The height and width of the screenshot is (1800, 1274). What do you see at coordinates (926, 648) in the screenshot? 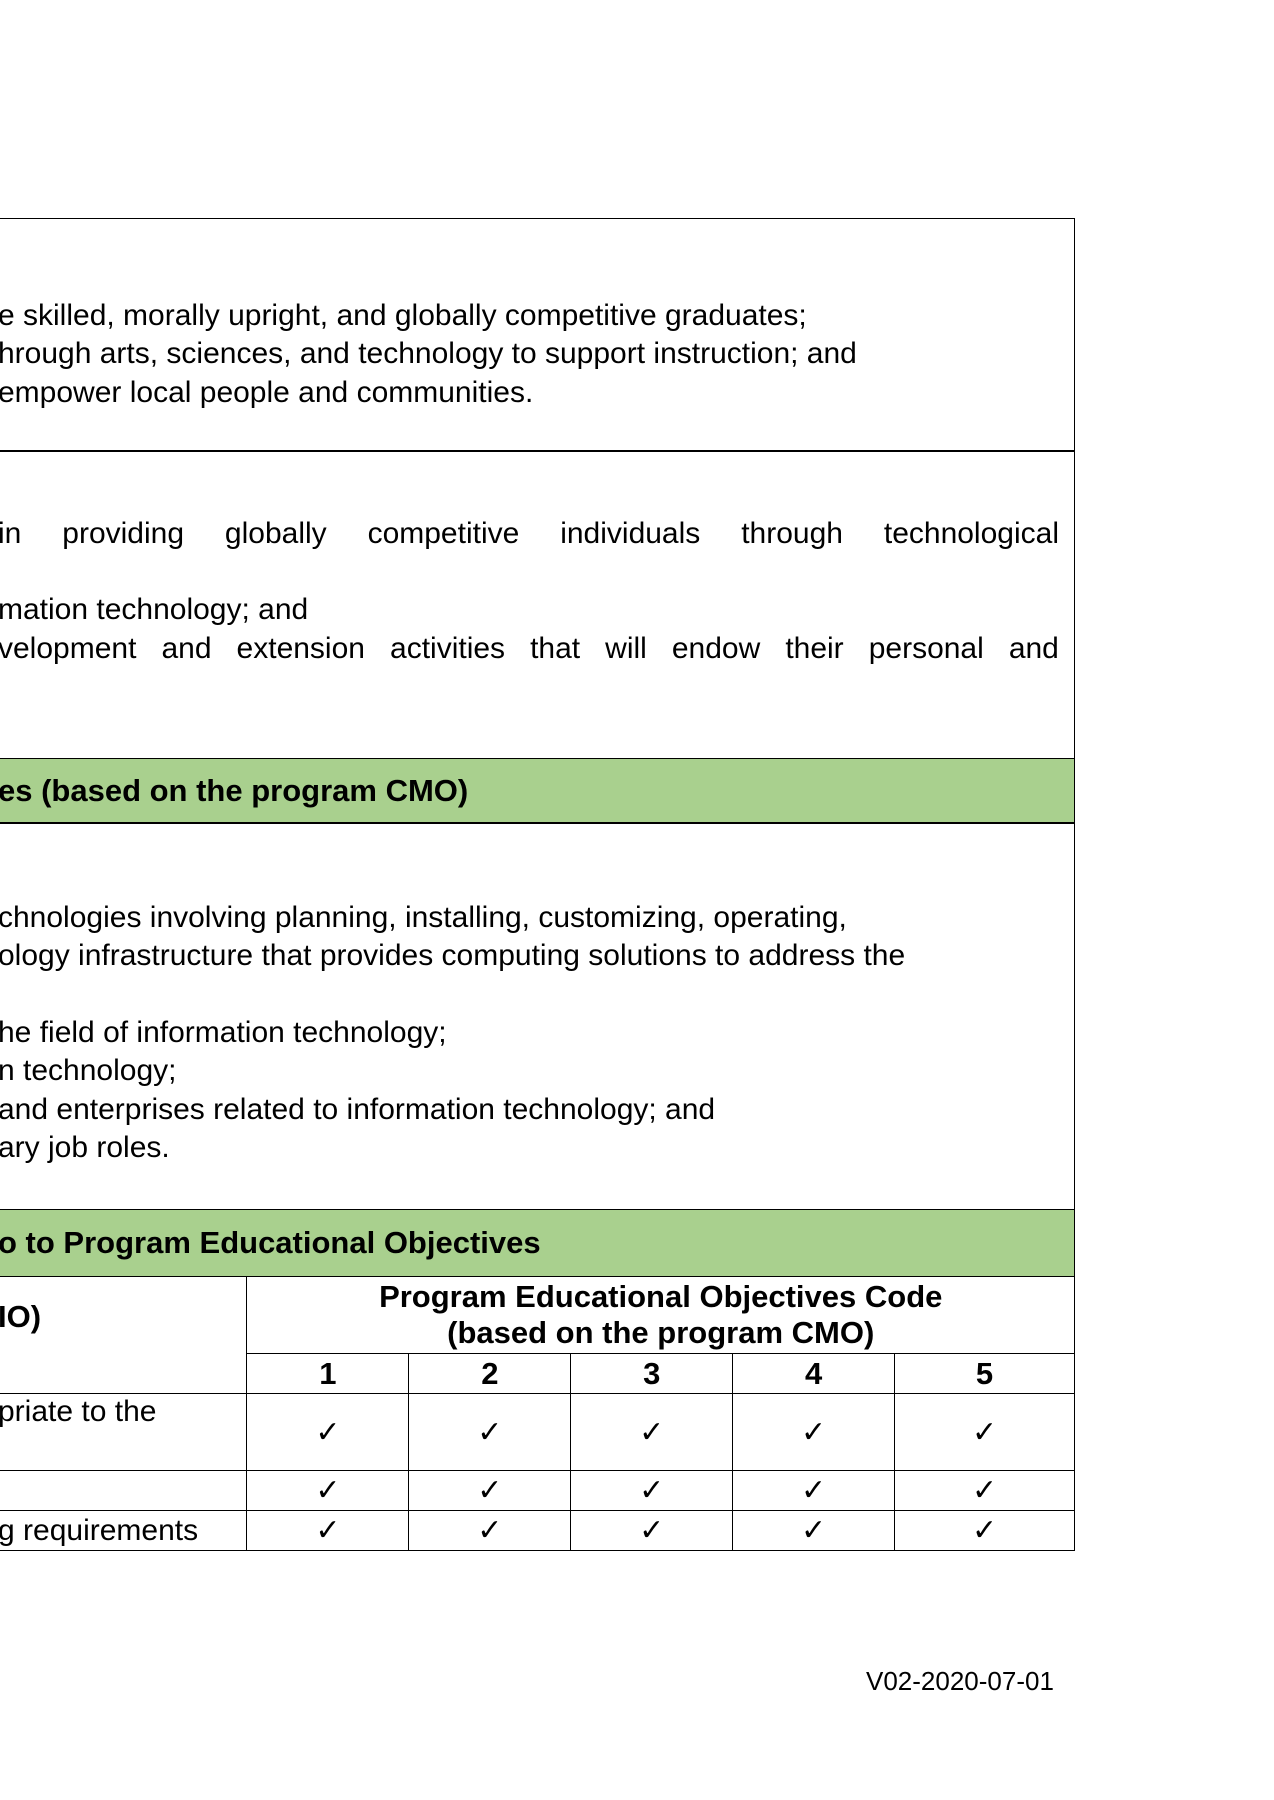
I see `word: personal` at bounding box center [926, 648].